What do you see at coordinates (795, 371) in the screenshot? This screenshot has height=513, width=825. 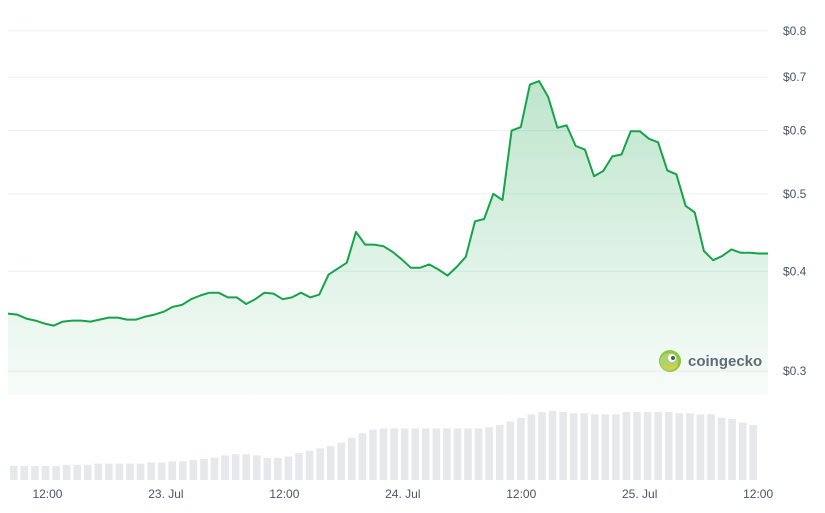 I see `y-tick-label: $0.3` at bounding box center [795, 371].